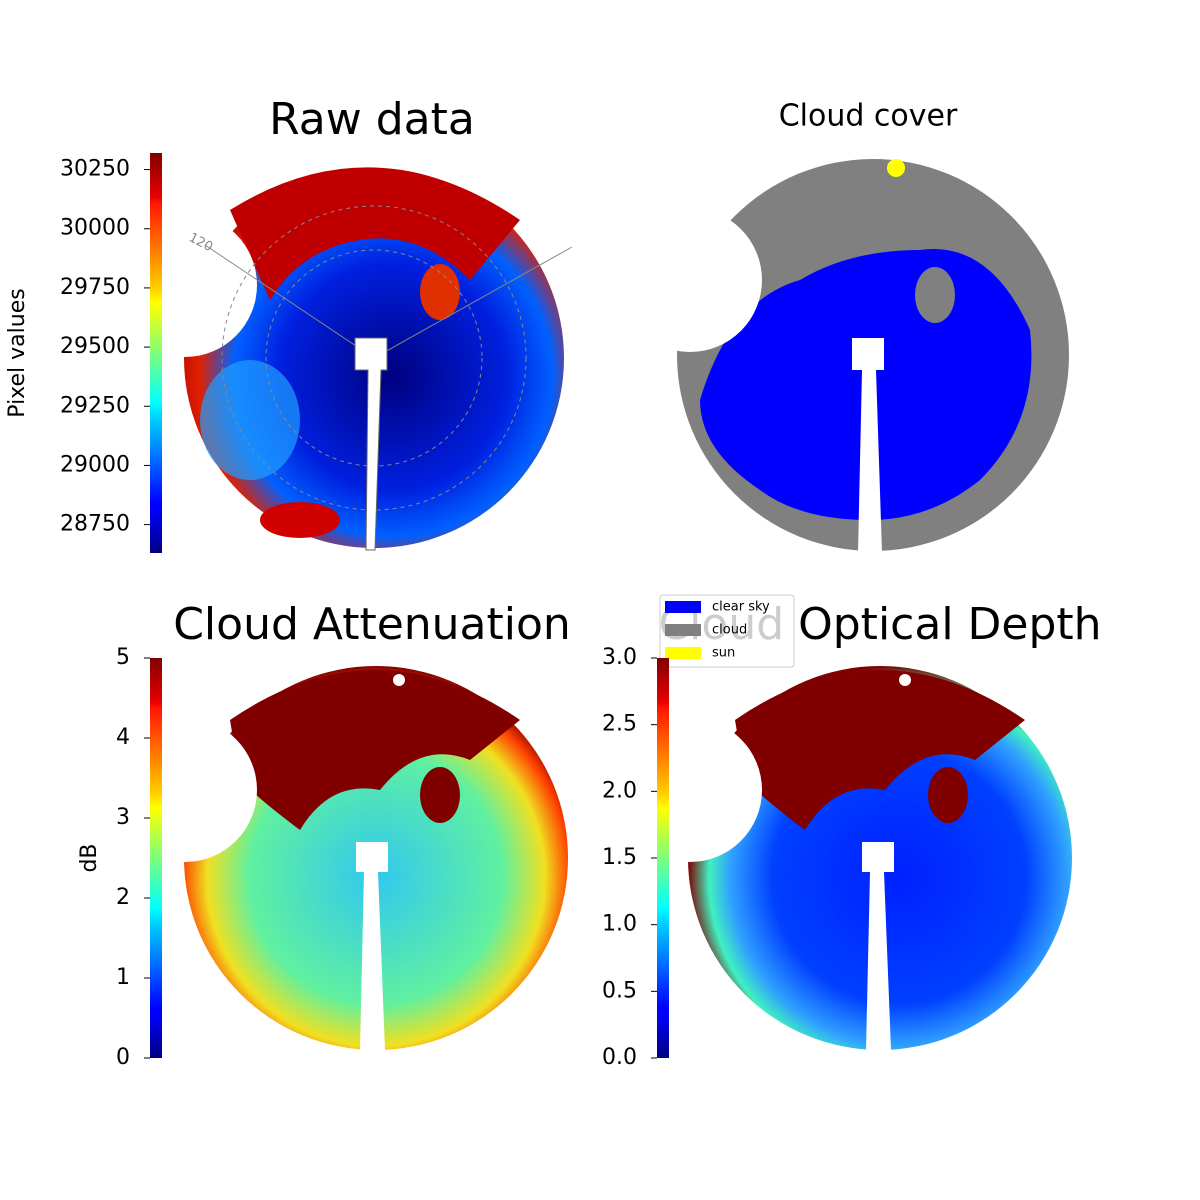  I want to click on tick-label: 3, so click(123, 817).